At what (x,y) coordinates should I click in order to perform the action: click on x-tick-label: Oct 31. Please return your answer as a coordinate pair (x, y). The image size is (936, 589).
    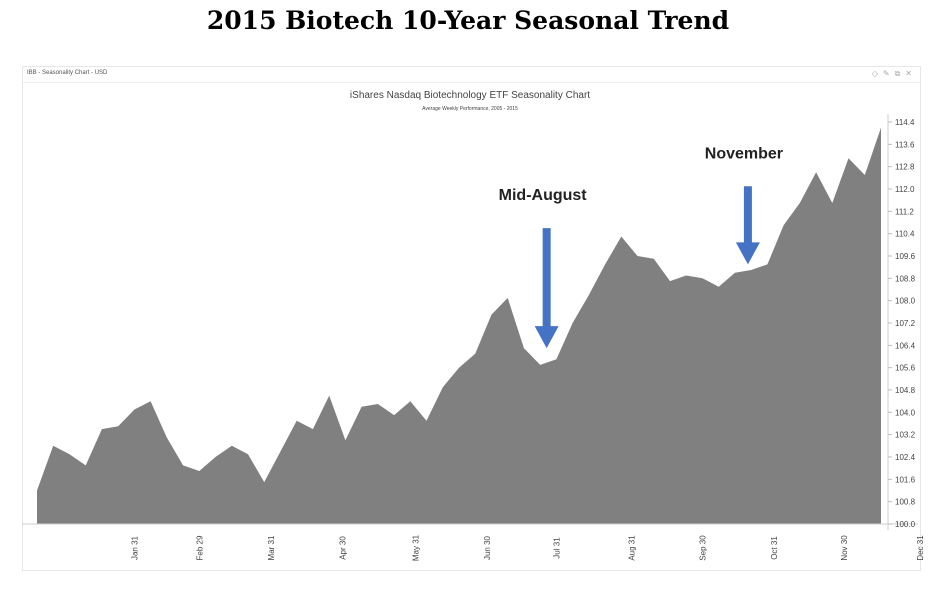
    Looking at the image, I should click on (774, 548).